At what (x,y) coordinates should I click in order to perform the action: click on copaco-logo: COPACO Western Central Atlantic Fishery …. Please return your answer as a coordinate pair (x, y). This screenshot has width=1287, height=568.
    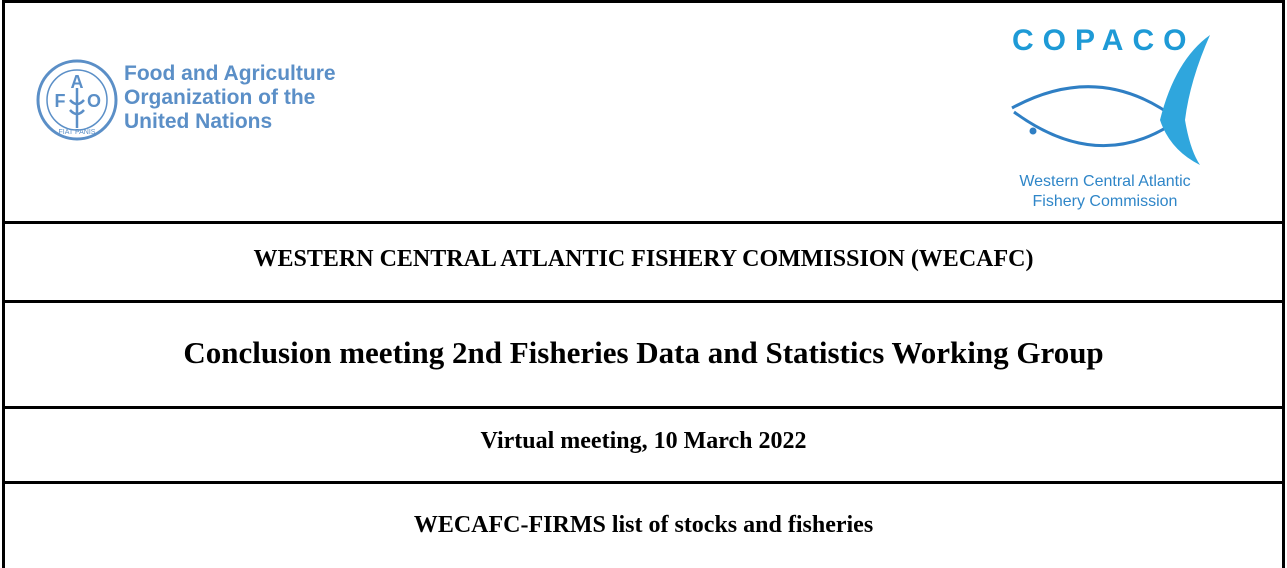
    Looking at the image, I should click on (1110, 117).